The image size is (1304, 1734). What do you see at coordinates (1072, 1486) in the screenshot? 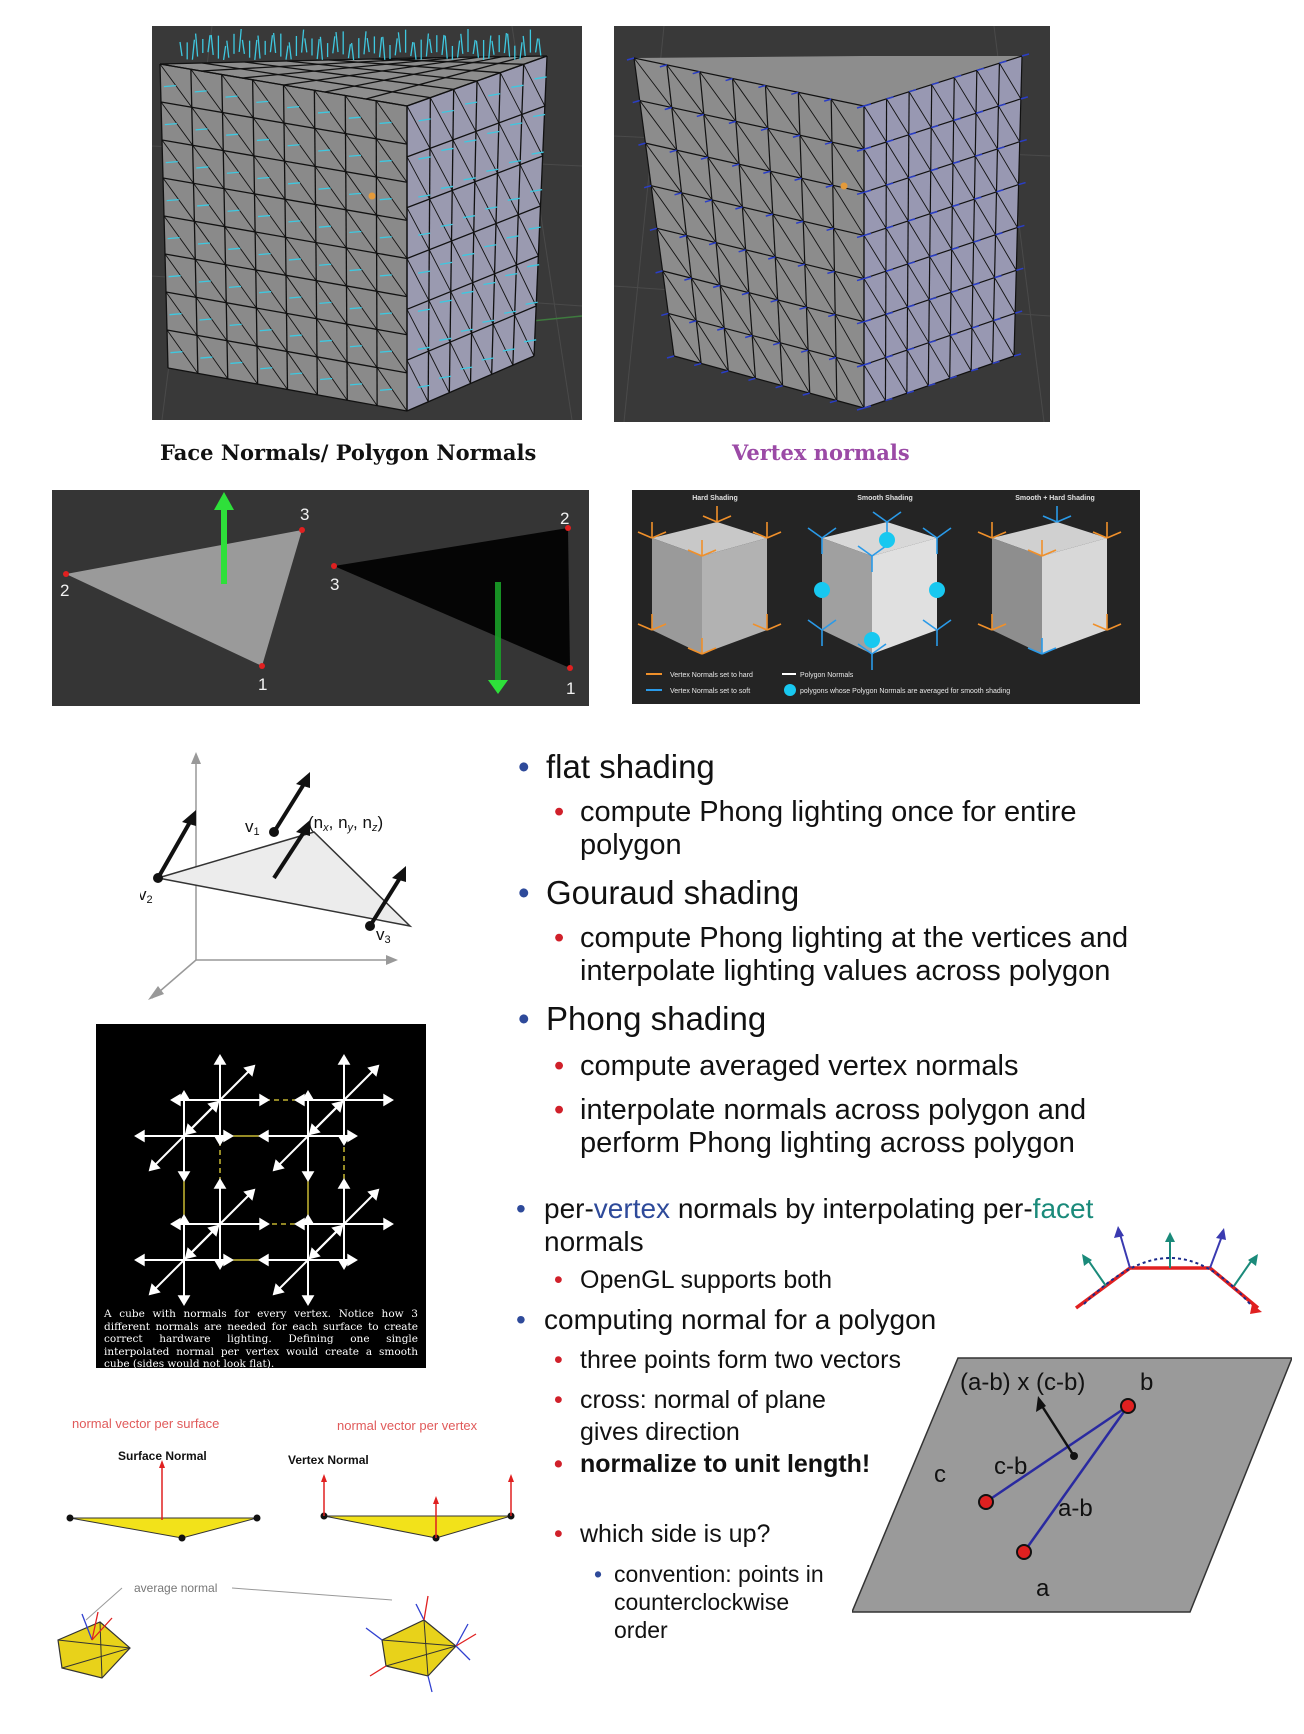
I see `cross-product-plane-diagram: (a-b) x (c-b) b c c-b a-b a` at bounding box center [1072, 1486].